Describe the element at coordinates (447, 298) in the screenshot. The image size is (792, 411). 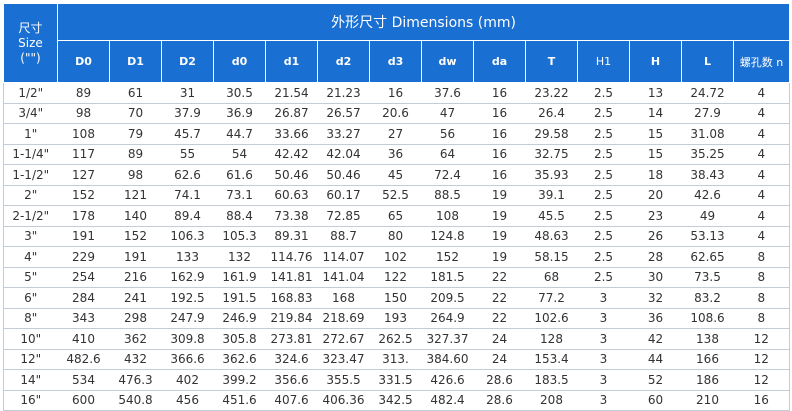
I see `table-cell: 209.5` at that location.